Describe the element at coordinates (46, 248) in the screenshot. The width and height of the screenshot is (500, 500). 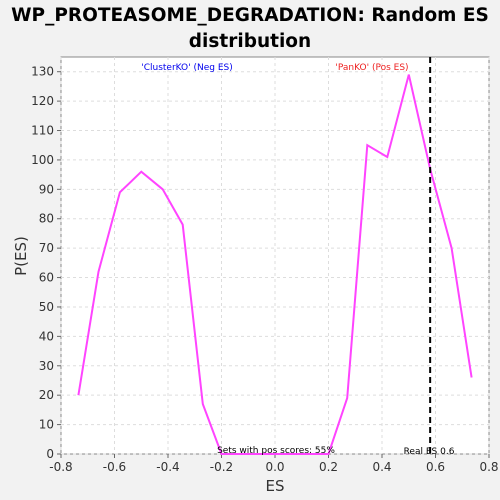
I see `y-tick-label: 70` at that location.